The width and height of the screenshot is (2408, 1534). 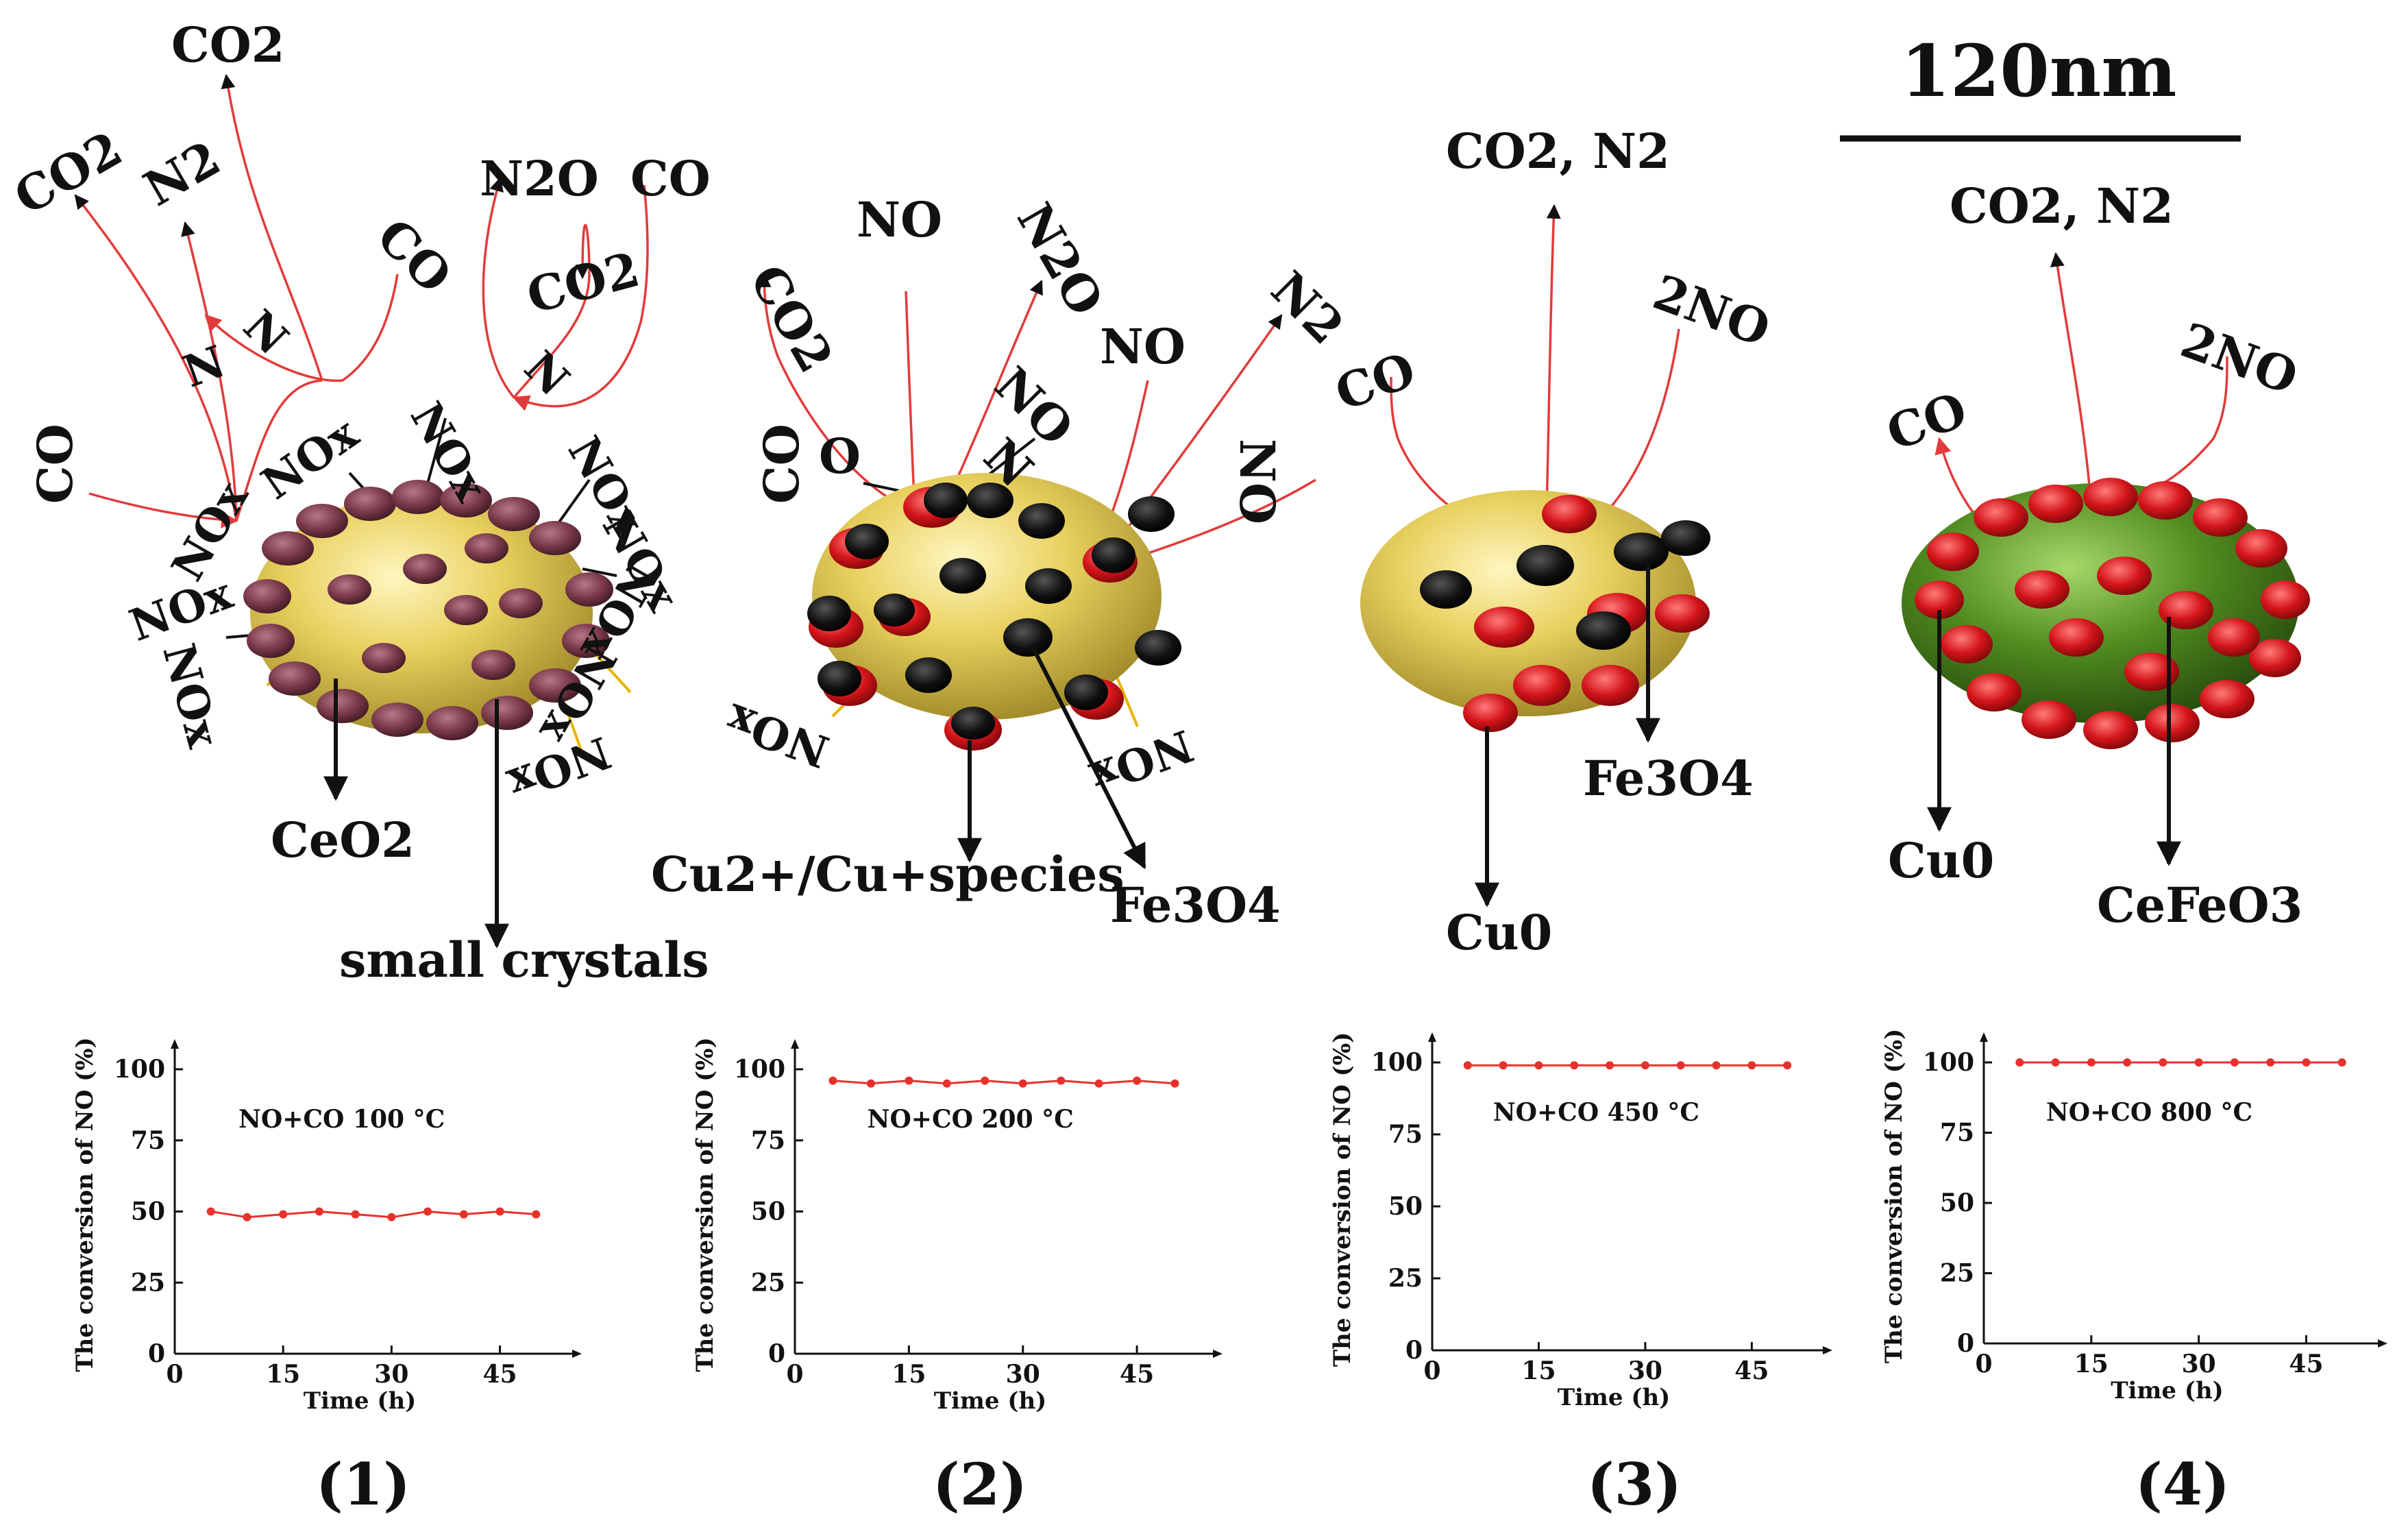 I want to click on panel3-species-2no: 2NO, so click(x=1712, y=310).